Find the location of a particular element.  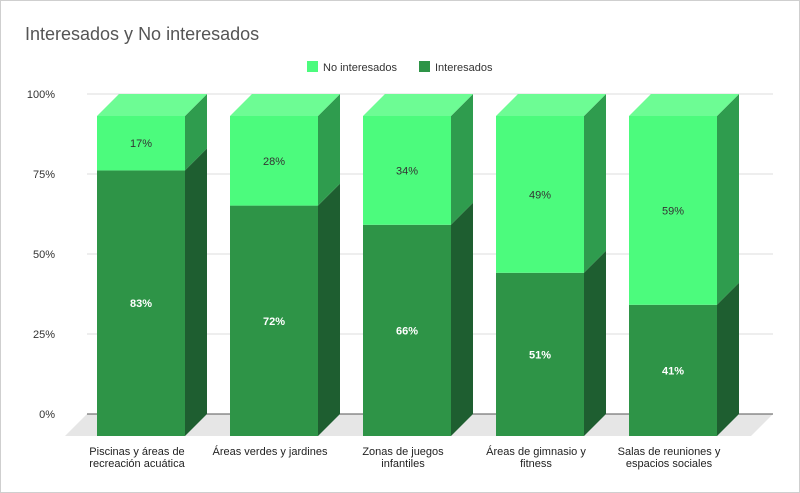

legend: No interesados Interesados is located at coordinates (400, 67).